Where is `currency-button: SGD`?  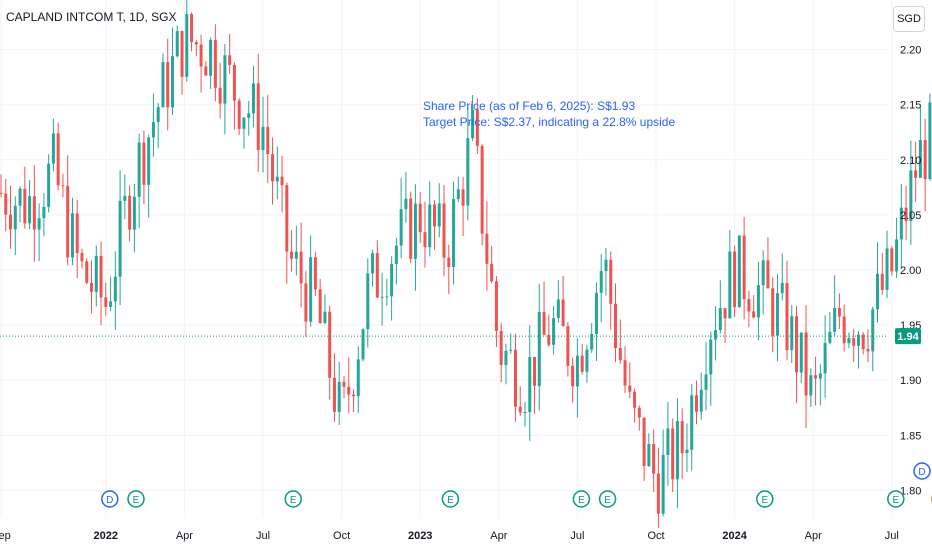 currency-button: SGD is located at coordinates (909, 19).